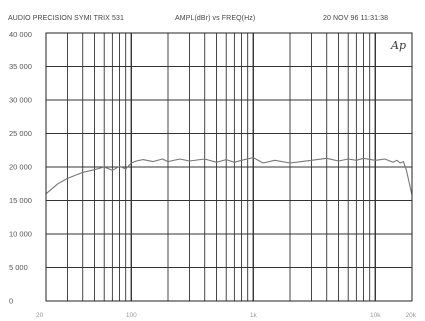 The width and height of the screenshot is (425, 321). What do you see at coordinates (254, 315) in the screenshot?
I see `x-tick-label: 1k` at bounding box center [254, 315].